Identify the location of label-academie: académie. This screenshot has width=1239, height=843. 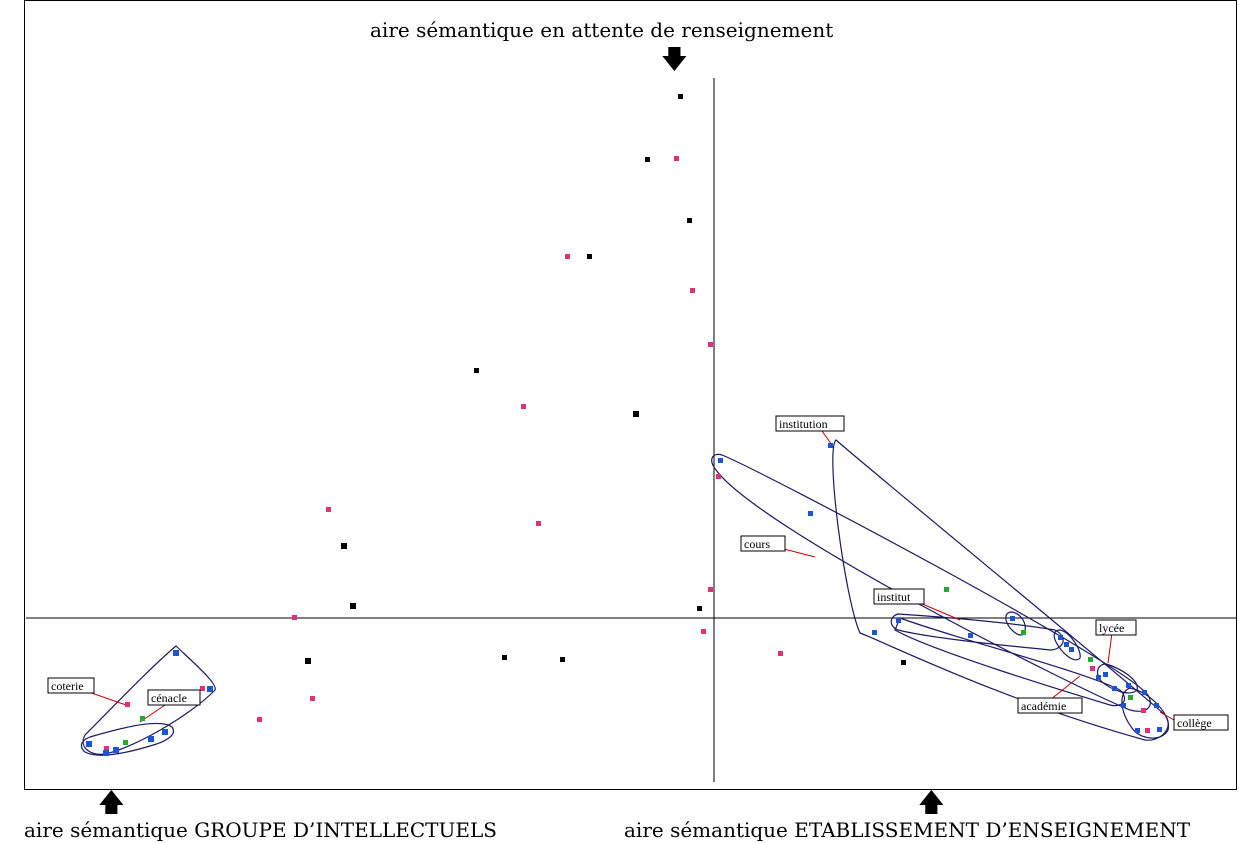
(1050, 705).